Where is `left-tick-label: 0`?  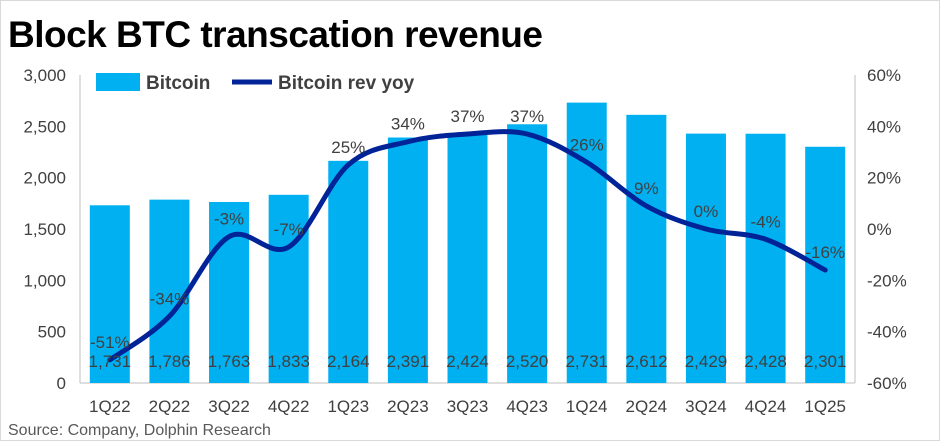 left-tick-label: 0 is located at coordinates (61, 383).